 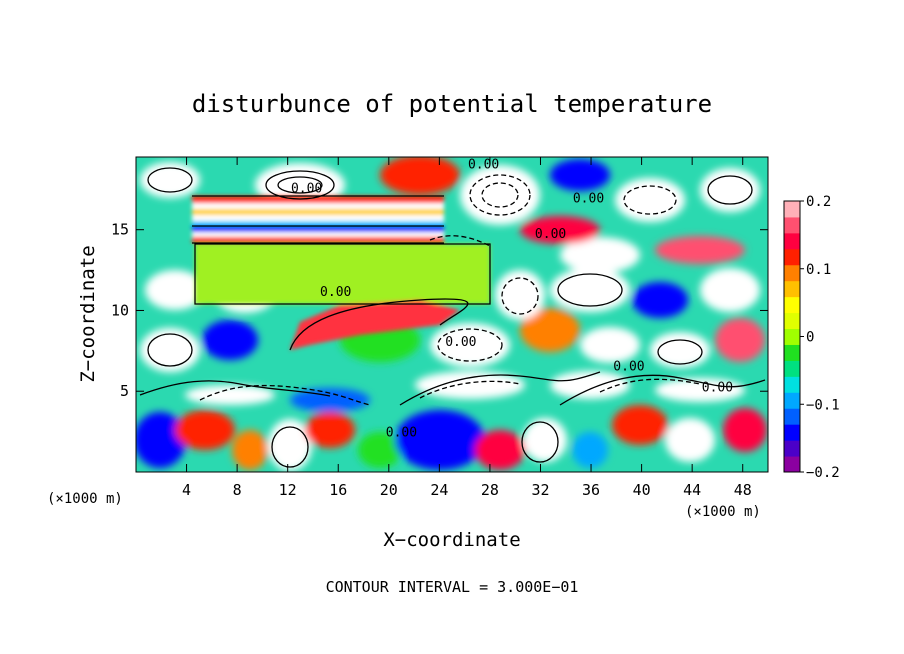 I want to click on x-unit-right: (×1000 m), so click(x=723, y=512).